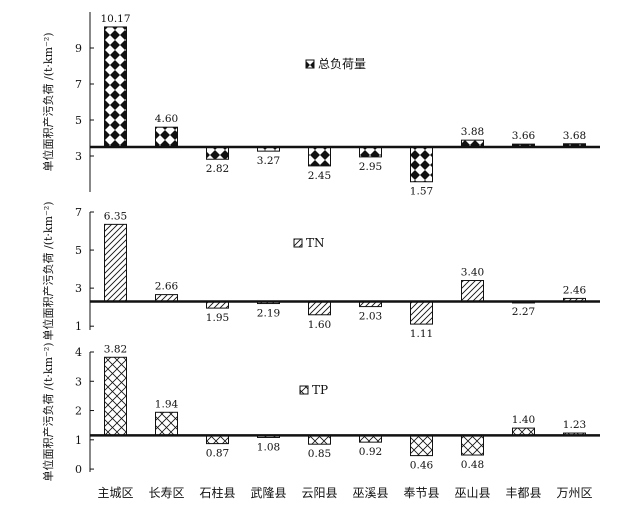  I want to click on data-label: 2.27, so click(523, 312).